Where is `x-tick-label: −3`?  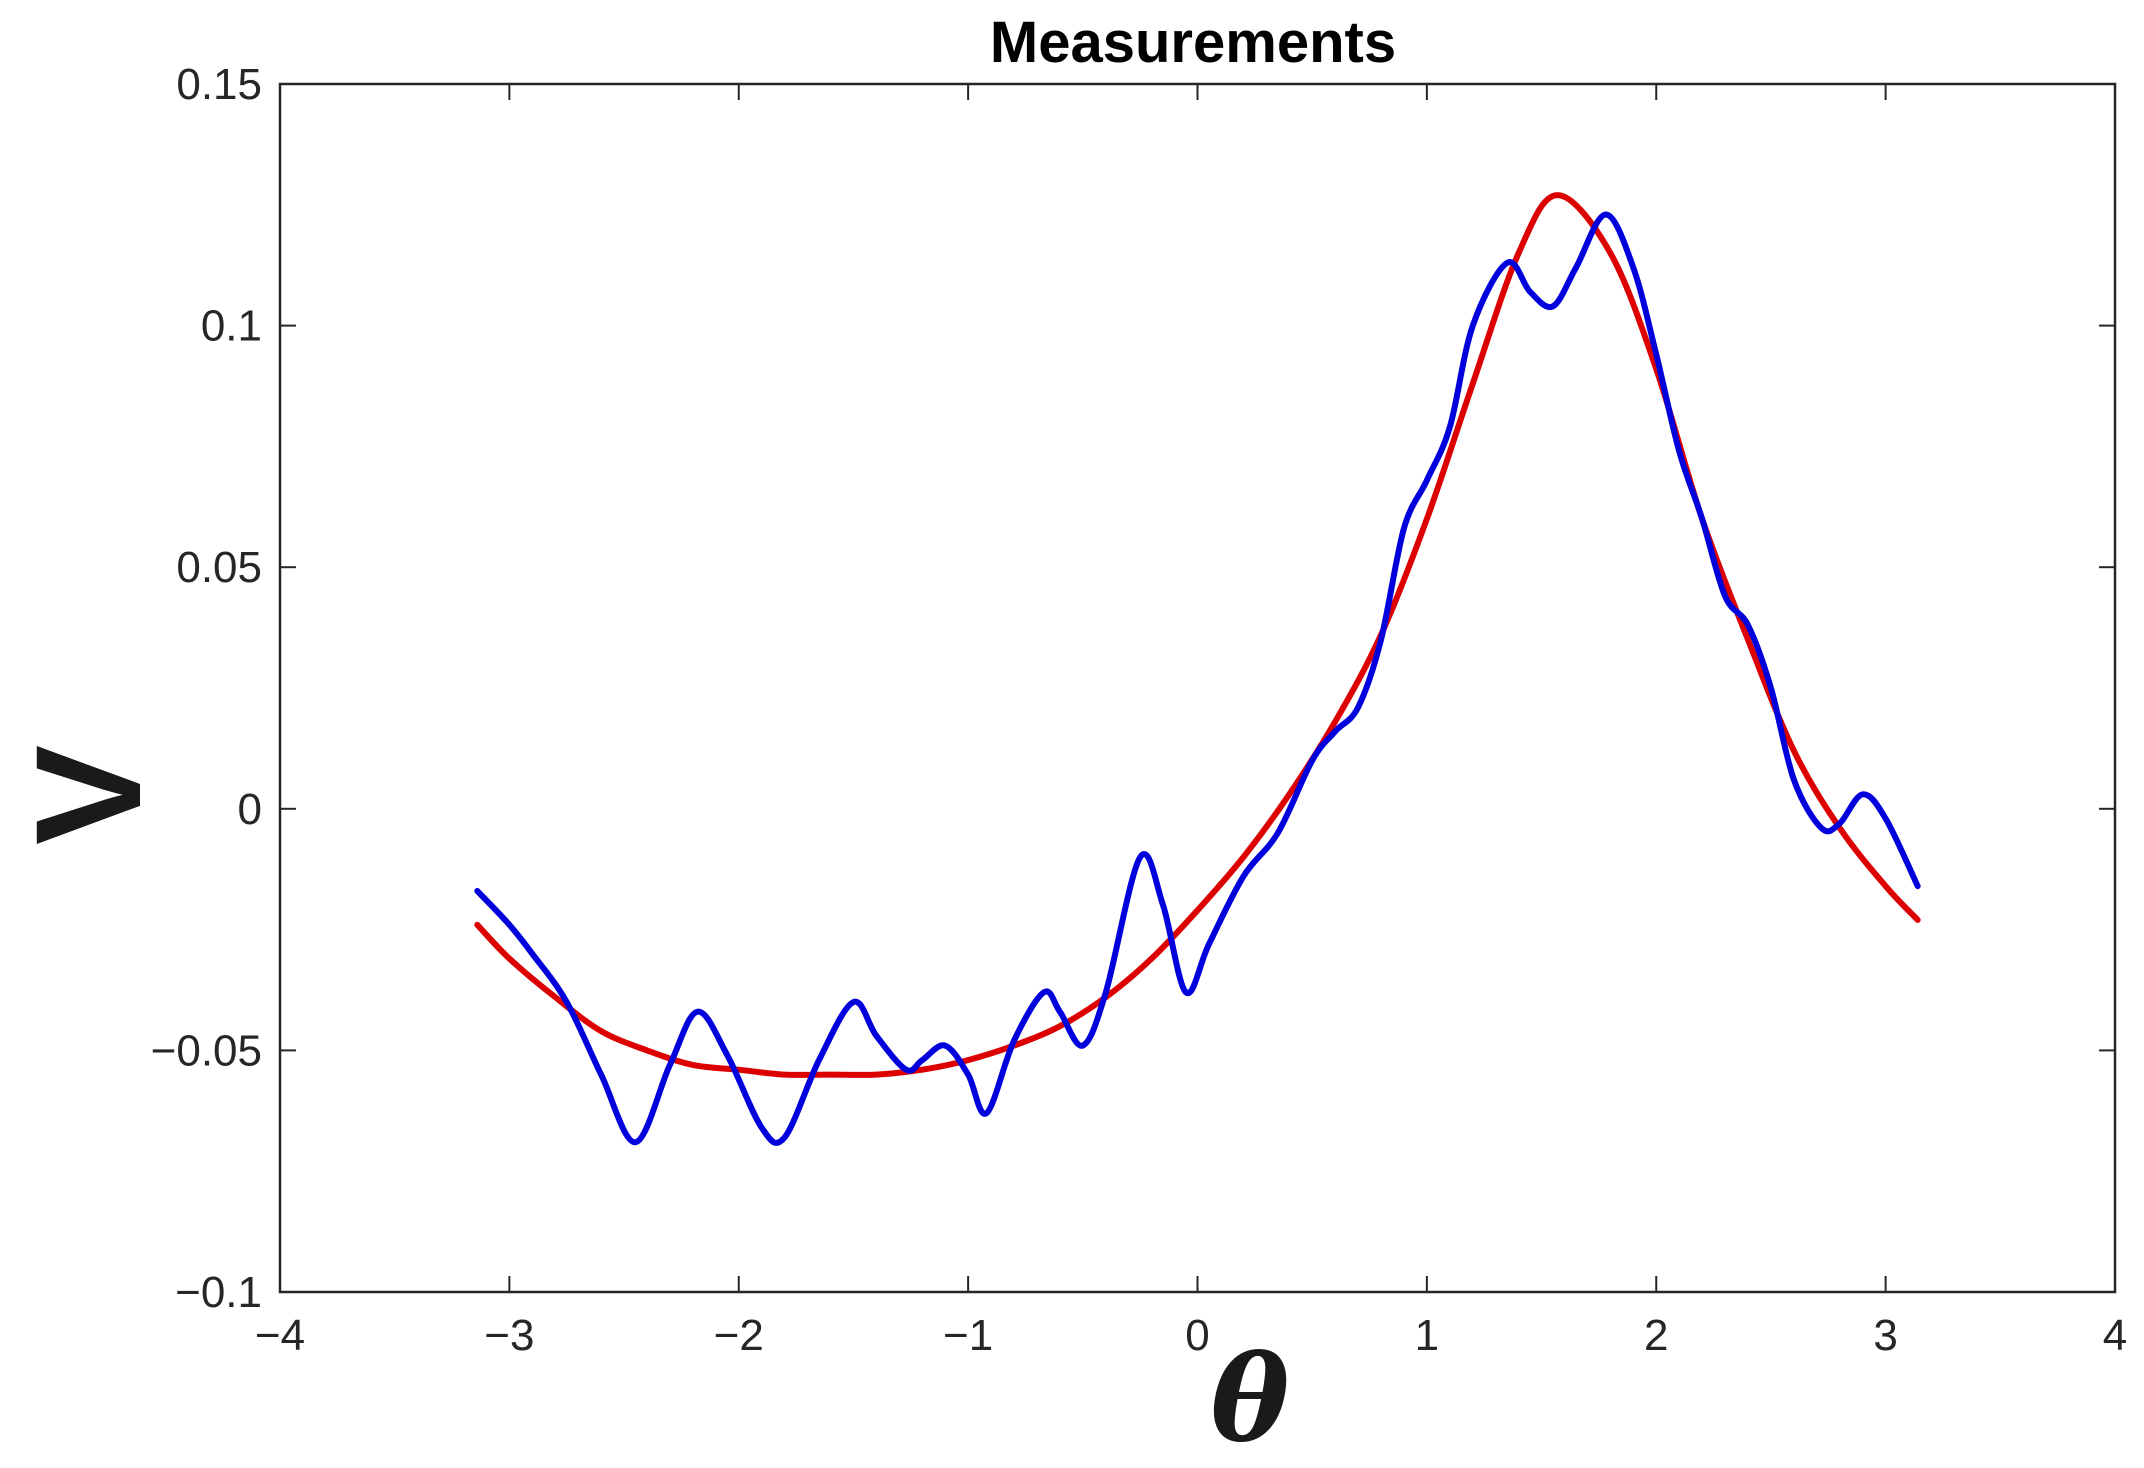 x-tick-label: −3 is located at coordinates (509, 1335).